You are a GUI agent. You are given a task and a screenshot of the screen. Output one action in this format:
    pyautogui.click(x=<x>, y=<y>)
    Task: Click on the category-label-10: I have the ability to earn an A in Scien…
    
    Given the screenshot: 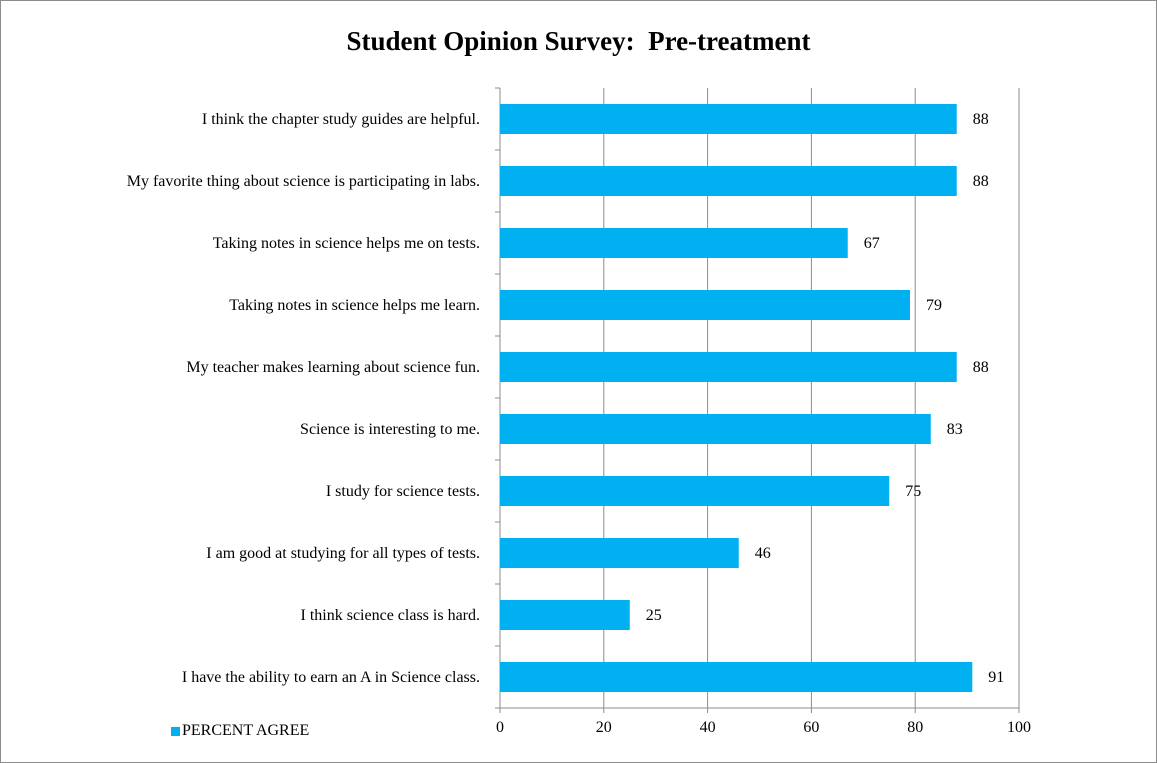 What is the action you would take?
    pyautogui.click(x=331, y=677)
    